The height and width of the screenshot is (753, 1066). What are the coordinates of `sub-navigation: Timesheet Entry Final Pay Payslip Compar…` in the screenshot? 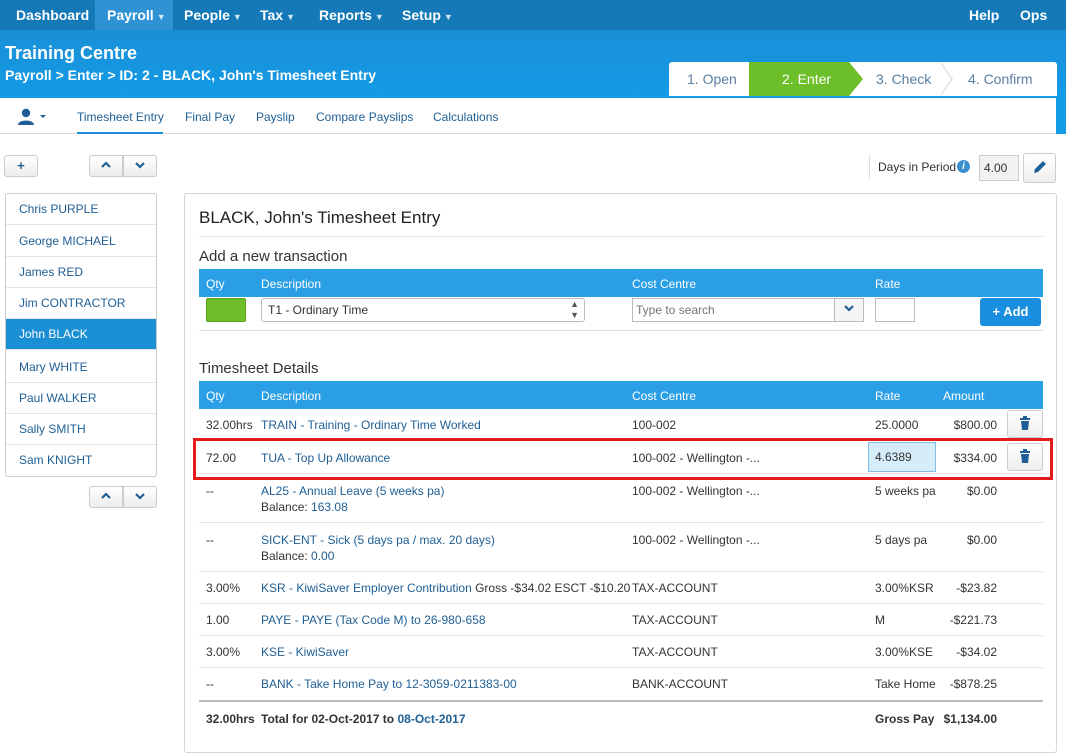 It's located at (528, 116).